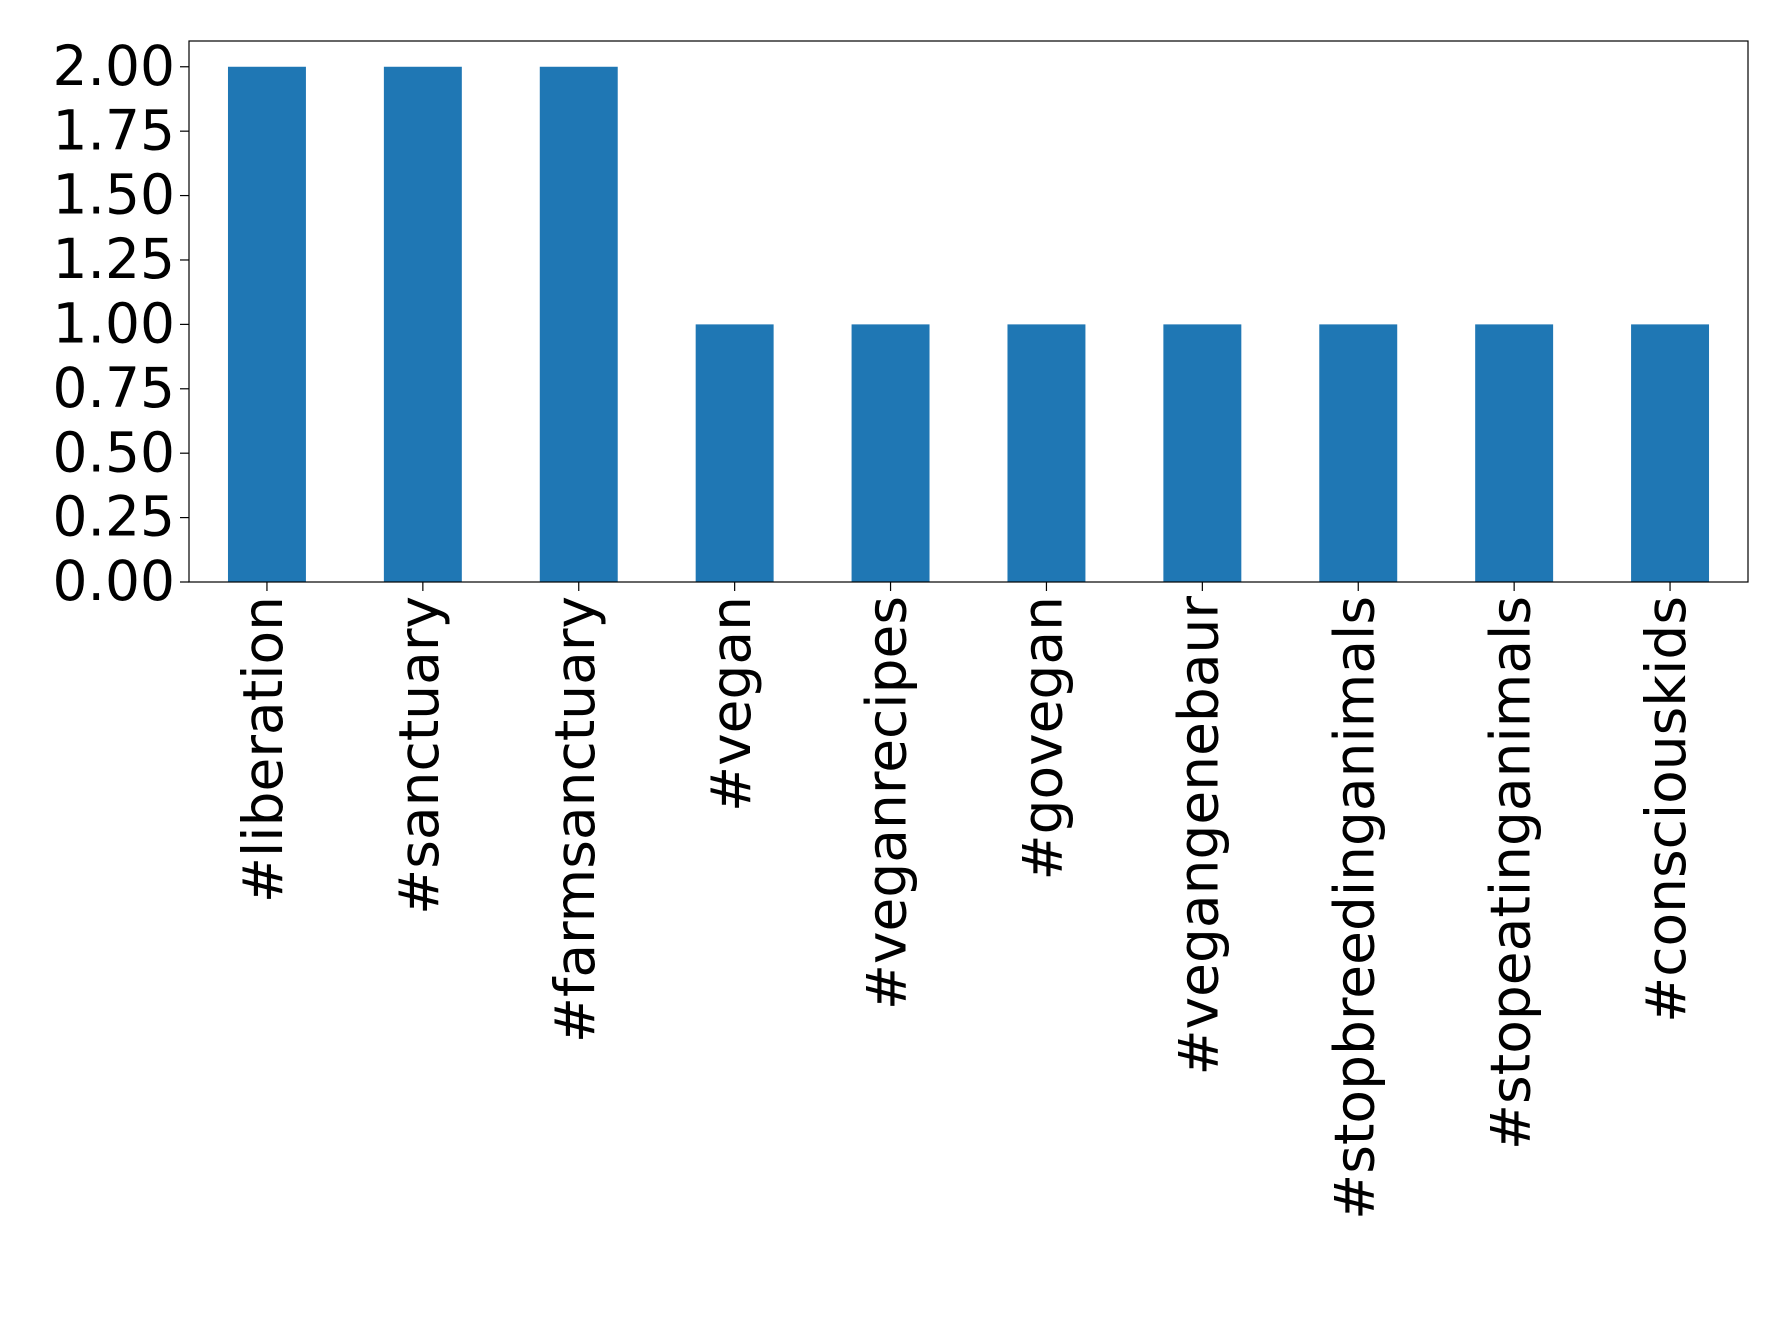  Describe the element at coordinates (575, 819) in the screenshot. I see `x-tick-label: #farmsanctuary` at that location.